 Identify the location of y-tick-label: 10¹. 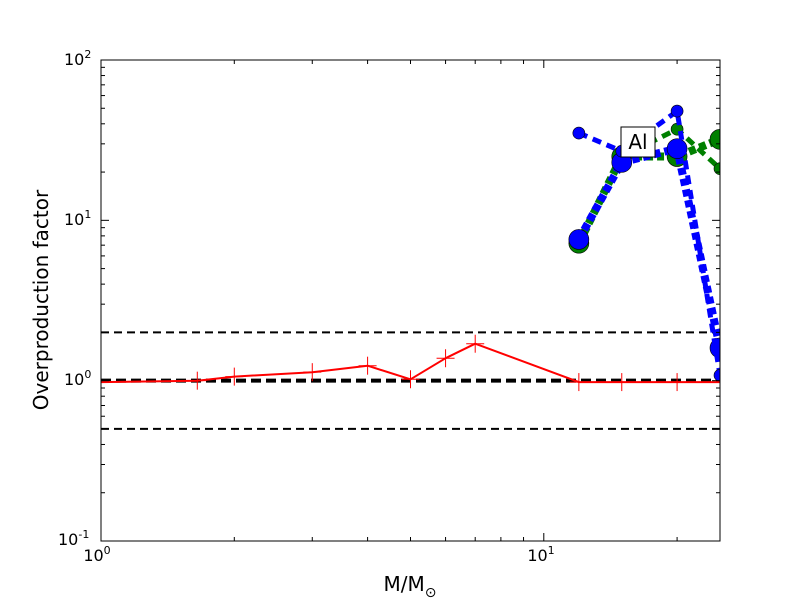
(77, 218).